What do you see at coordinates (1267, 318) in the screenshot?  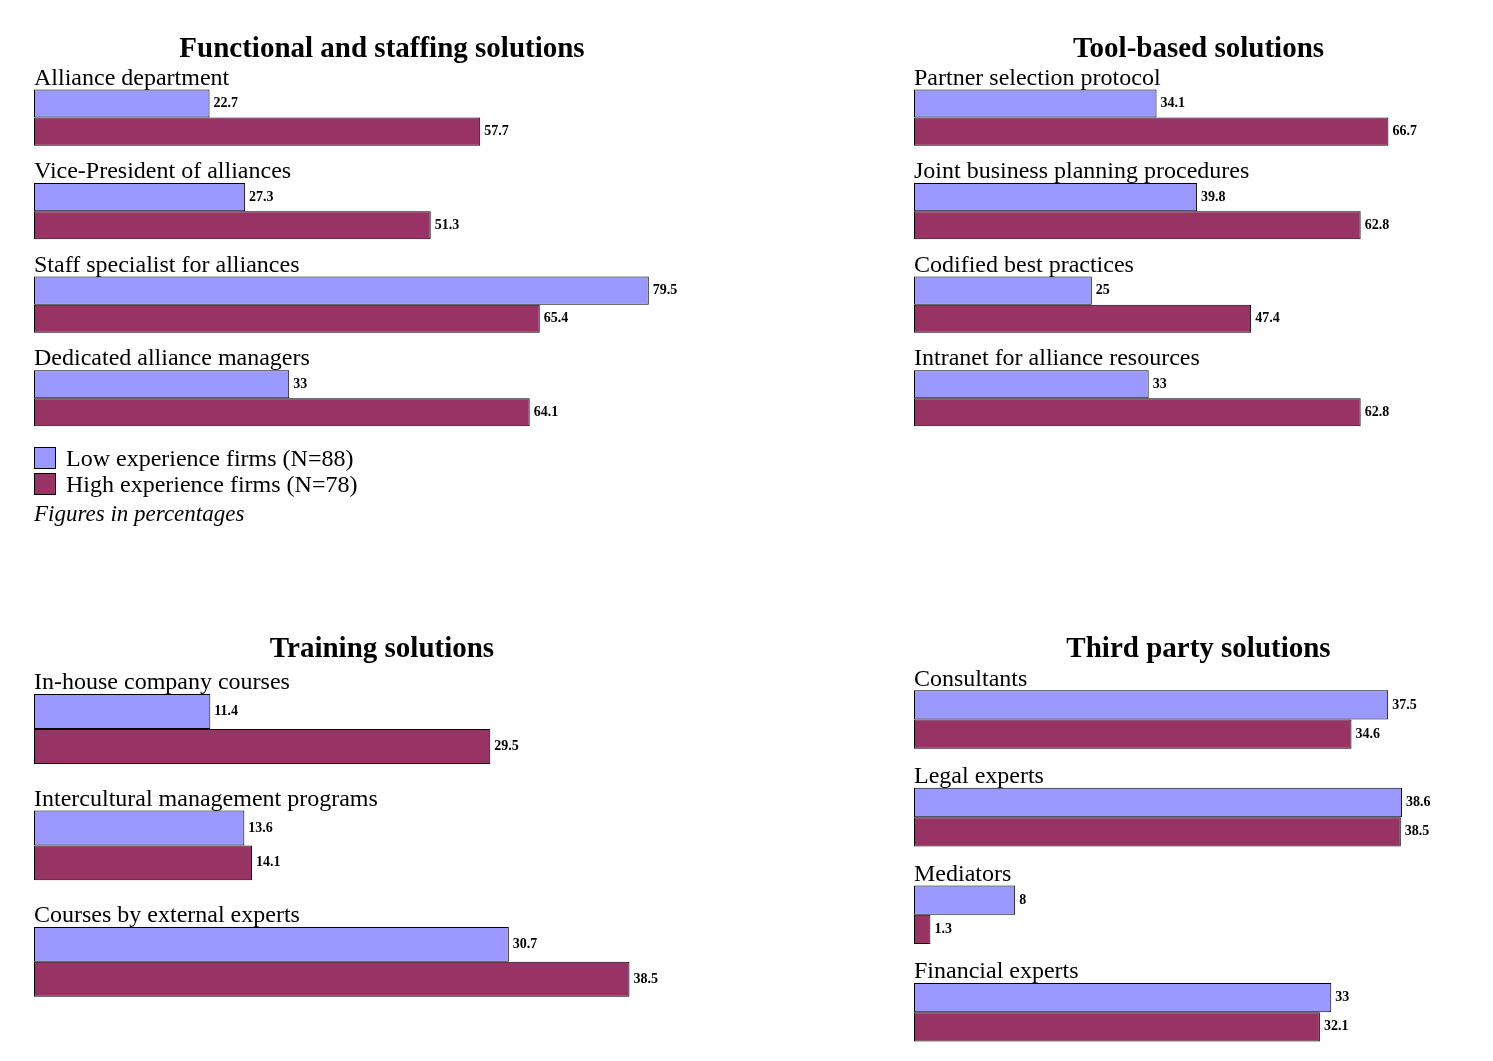 I see `data-label: 47.4` at bounding box center [1267, 318].